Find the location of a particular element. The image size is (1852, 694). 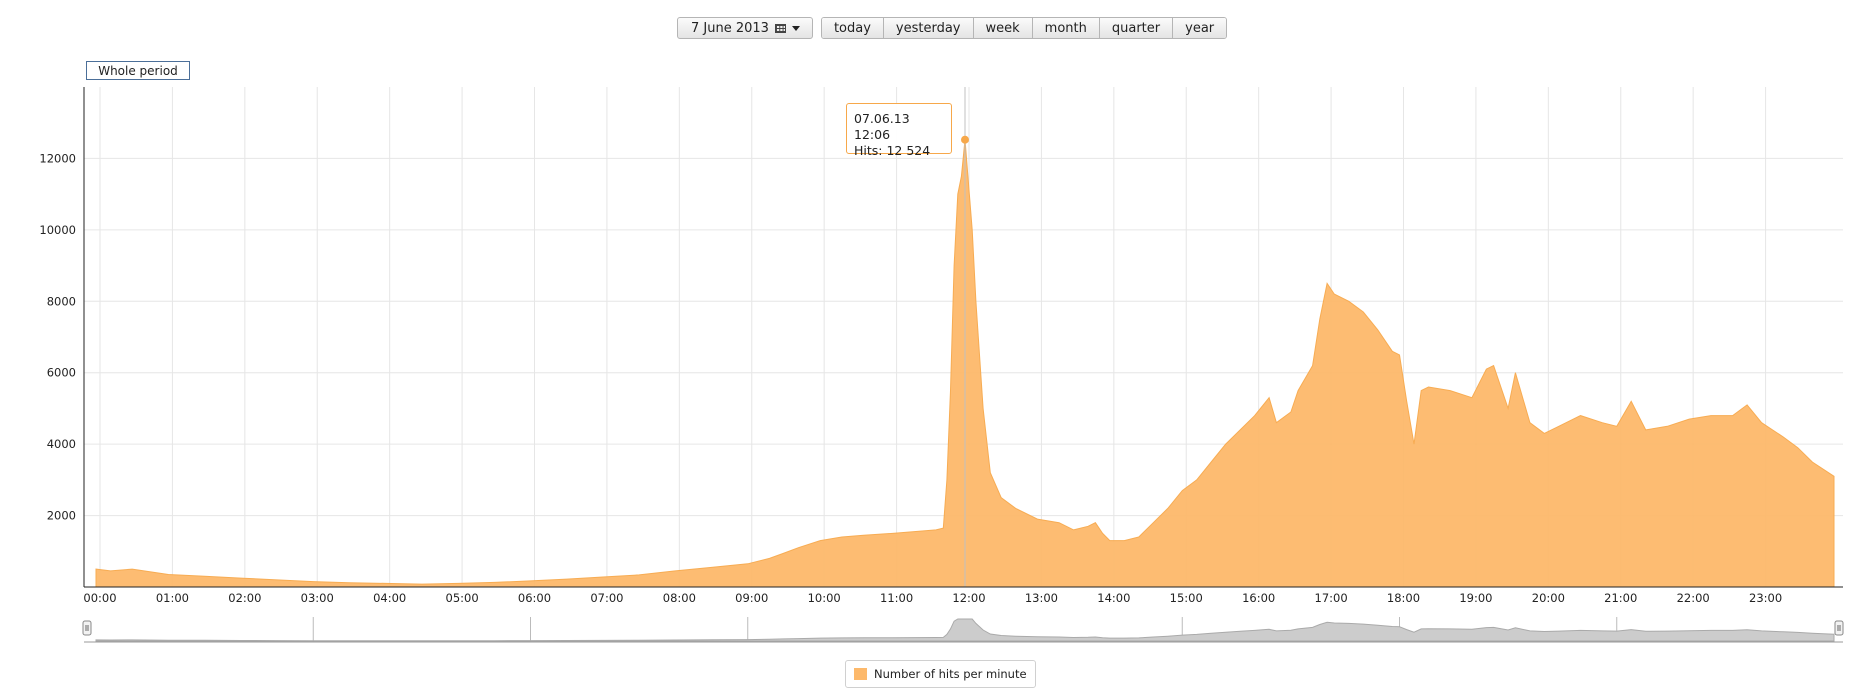

x-tick-label: 12:00 is located at coordinates (968, 598).